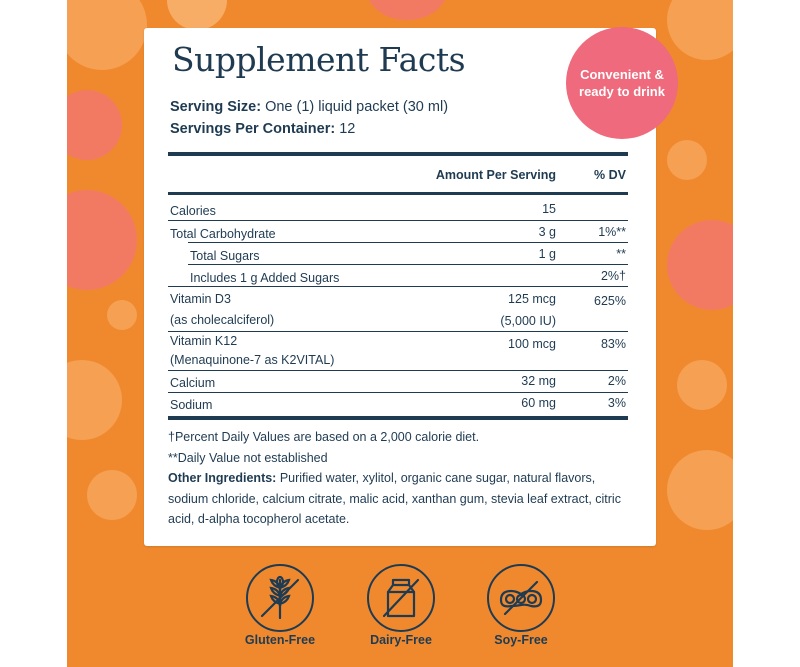 The image size is (800, 667). I want to click on other-ingredients-label: Other Ingredients:, so click(222, 478).